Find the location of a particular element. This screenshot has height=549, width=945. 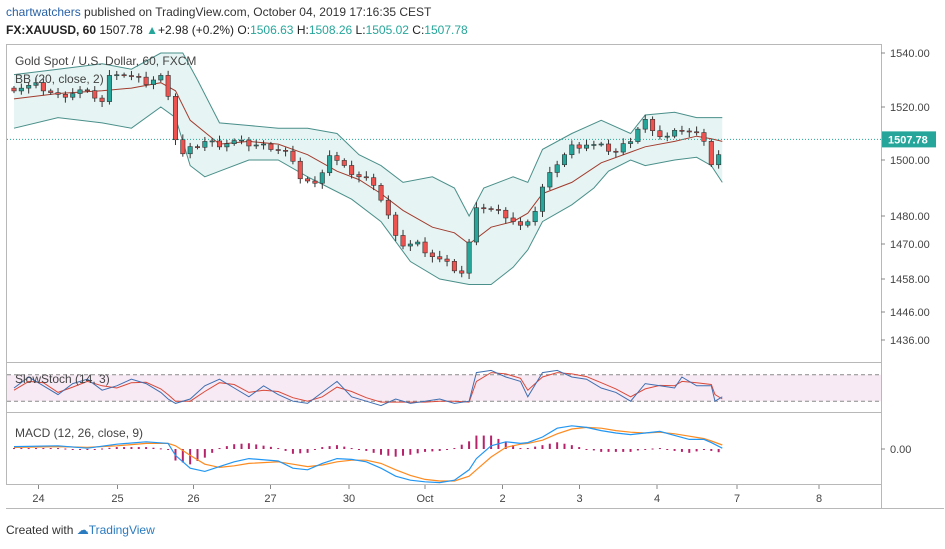

macd-pane is located at coordinates (444, 448).